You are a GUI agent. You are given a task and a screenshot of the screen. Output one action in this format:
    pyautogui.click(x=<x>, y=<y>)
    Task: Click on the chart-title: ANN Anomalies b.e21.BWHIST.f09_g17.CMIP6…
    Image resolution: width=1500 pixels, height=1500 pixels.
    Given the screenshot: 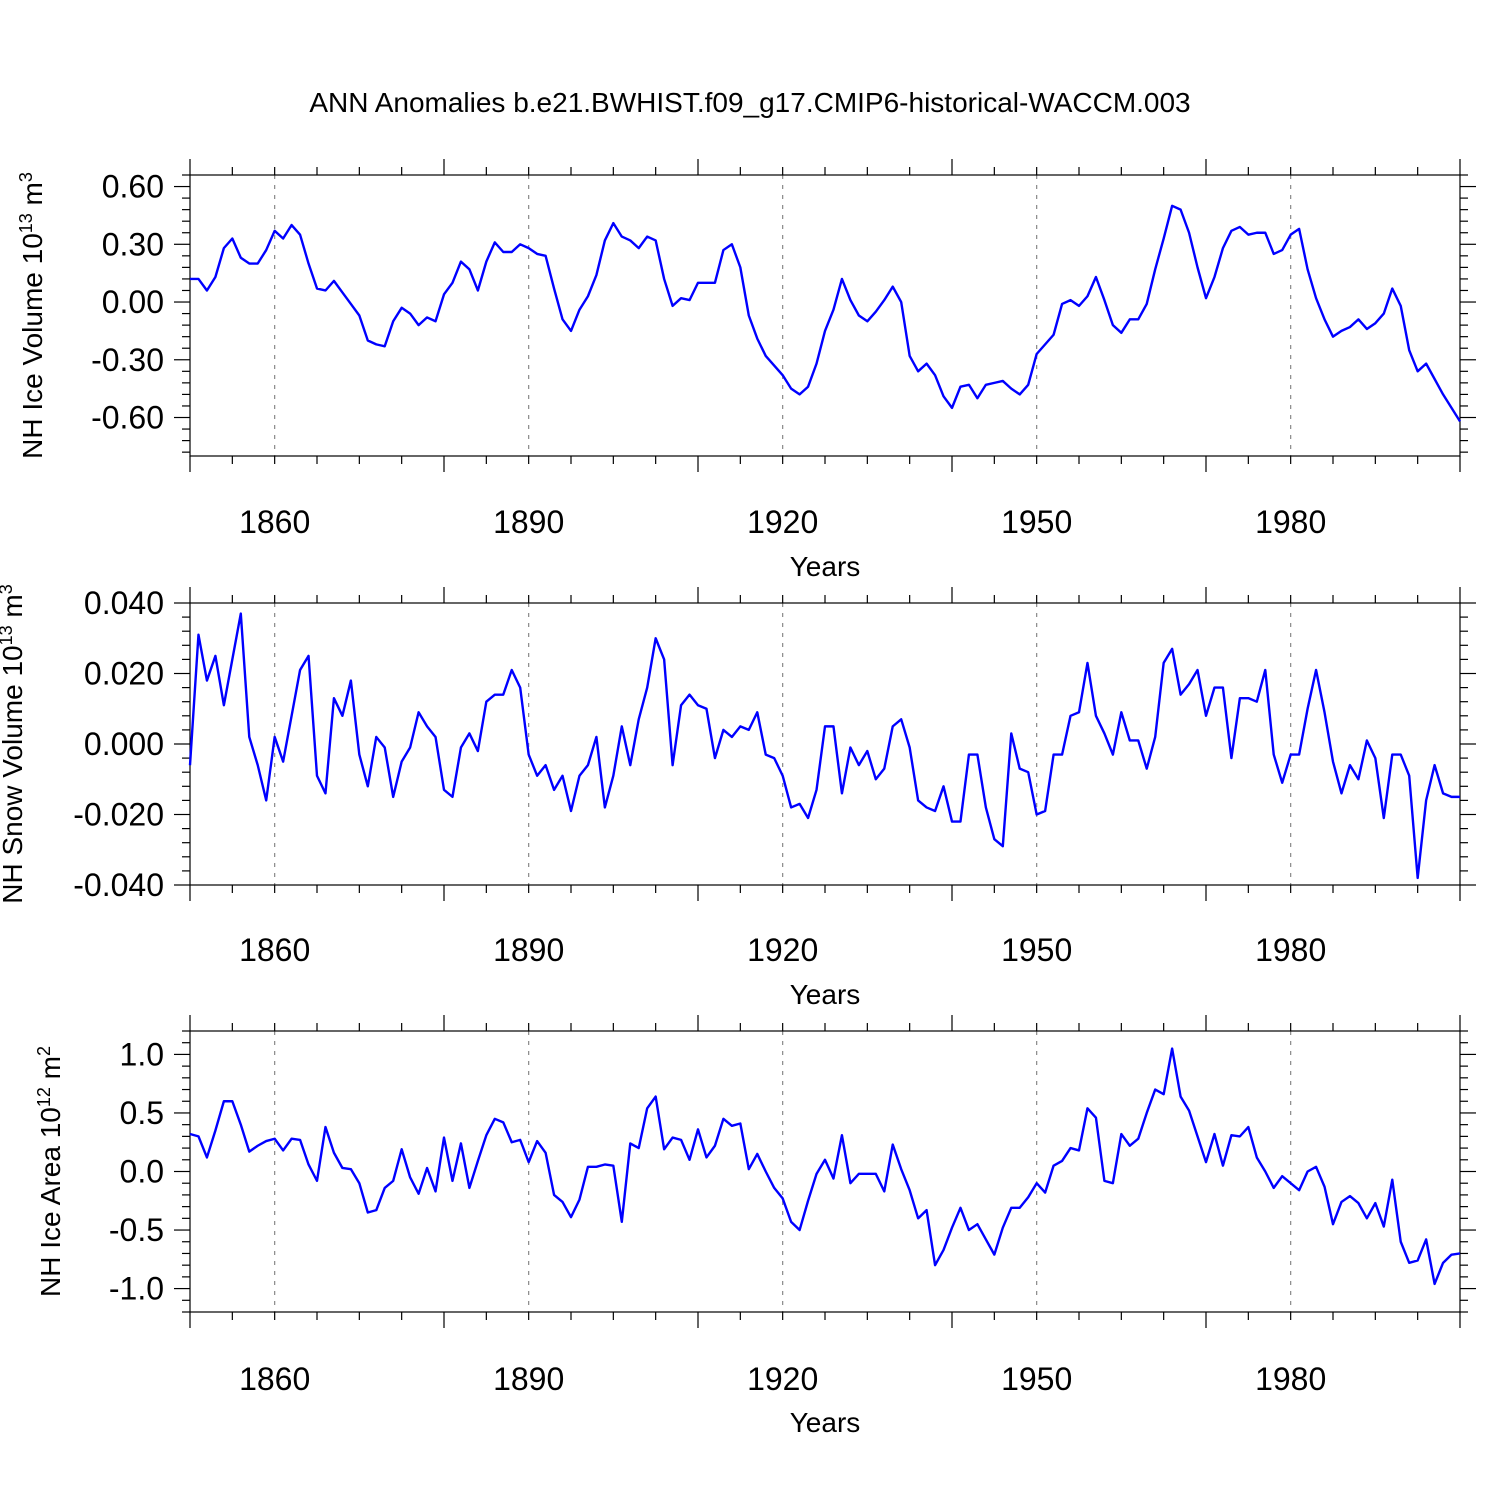 What is the action you would take?
    pyautogui.click(x=749, y=102)
    